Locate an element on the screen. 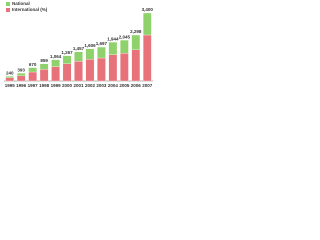 Image resolution: width=320 pixels, height=240 pixels. x-tick-label: 2005 is located at coordinates (124, 85).